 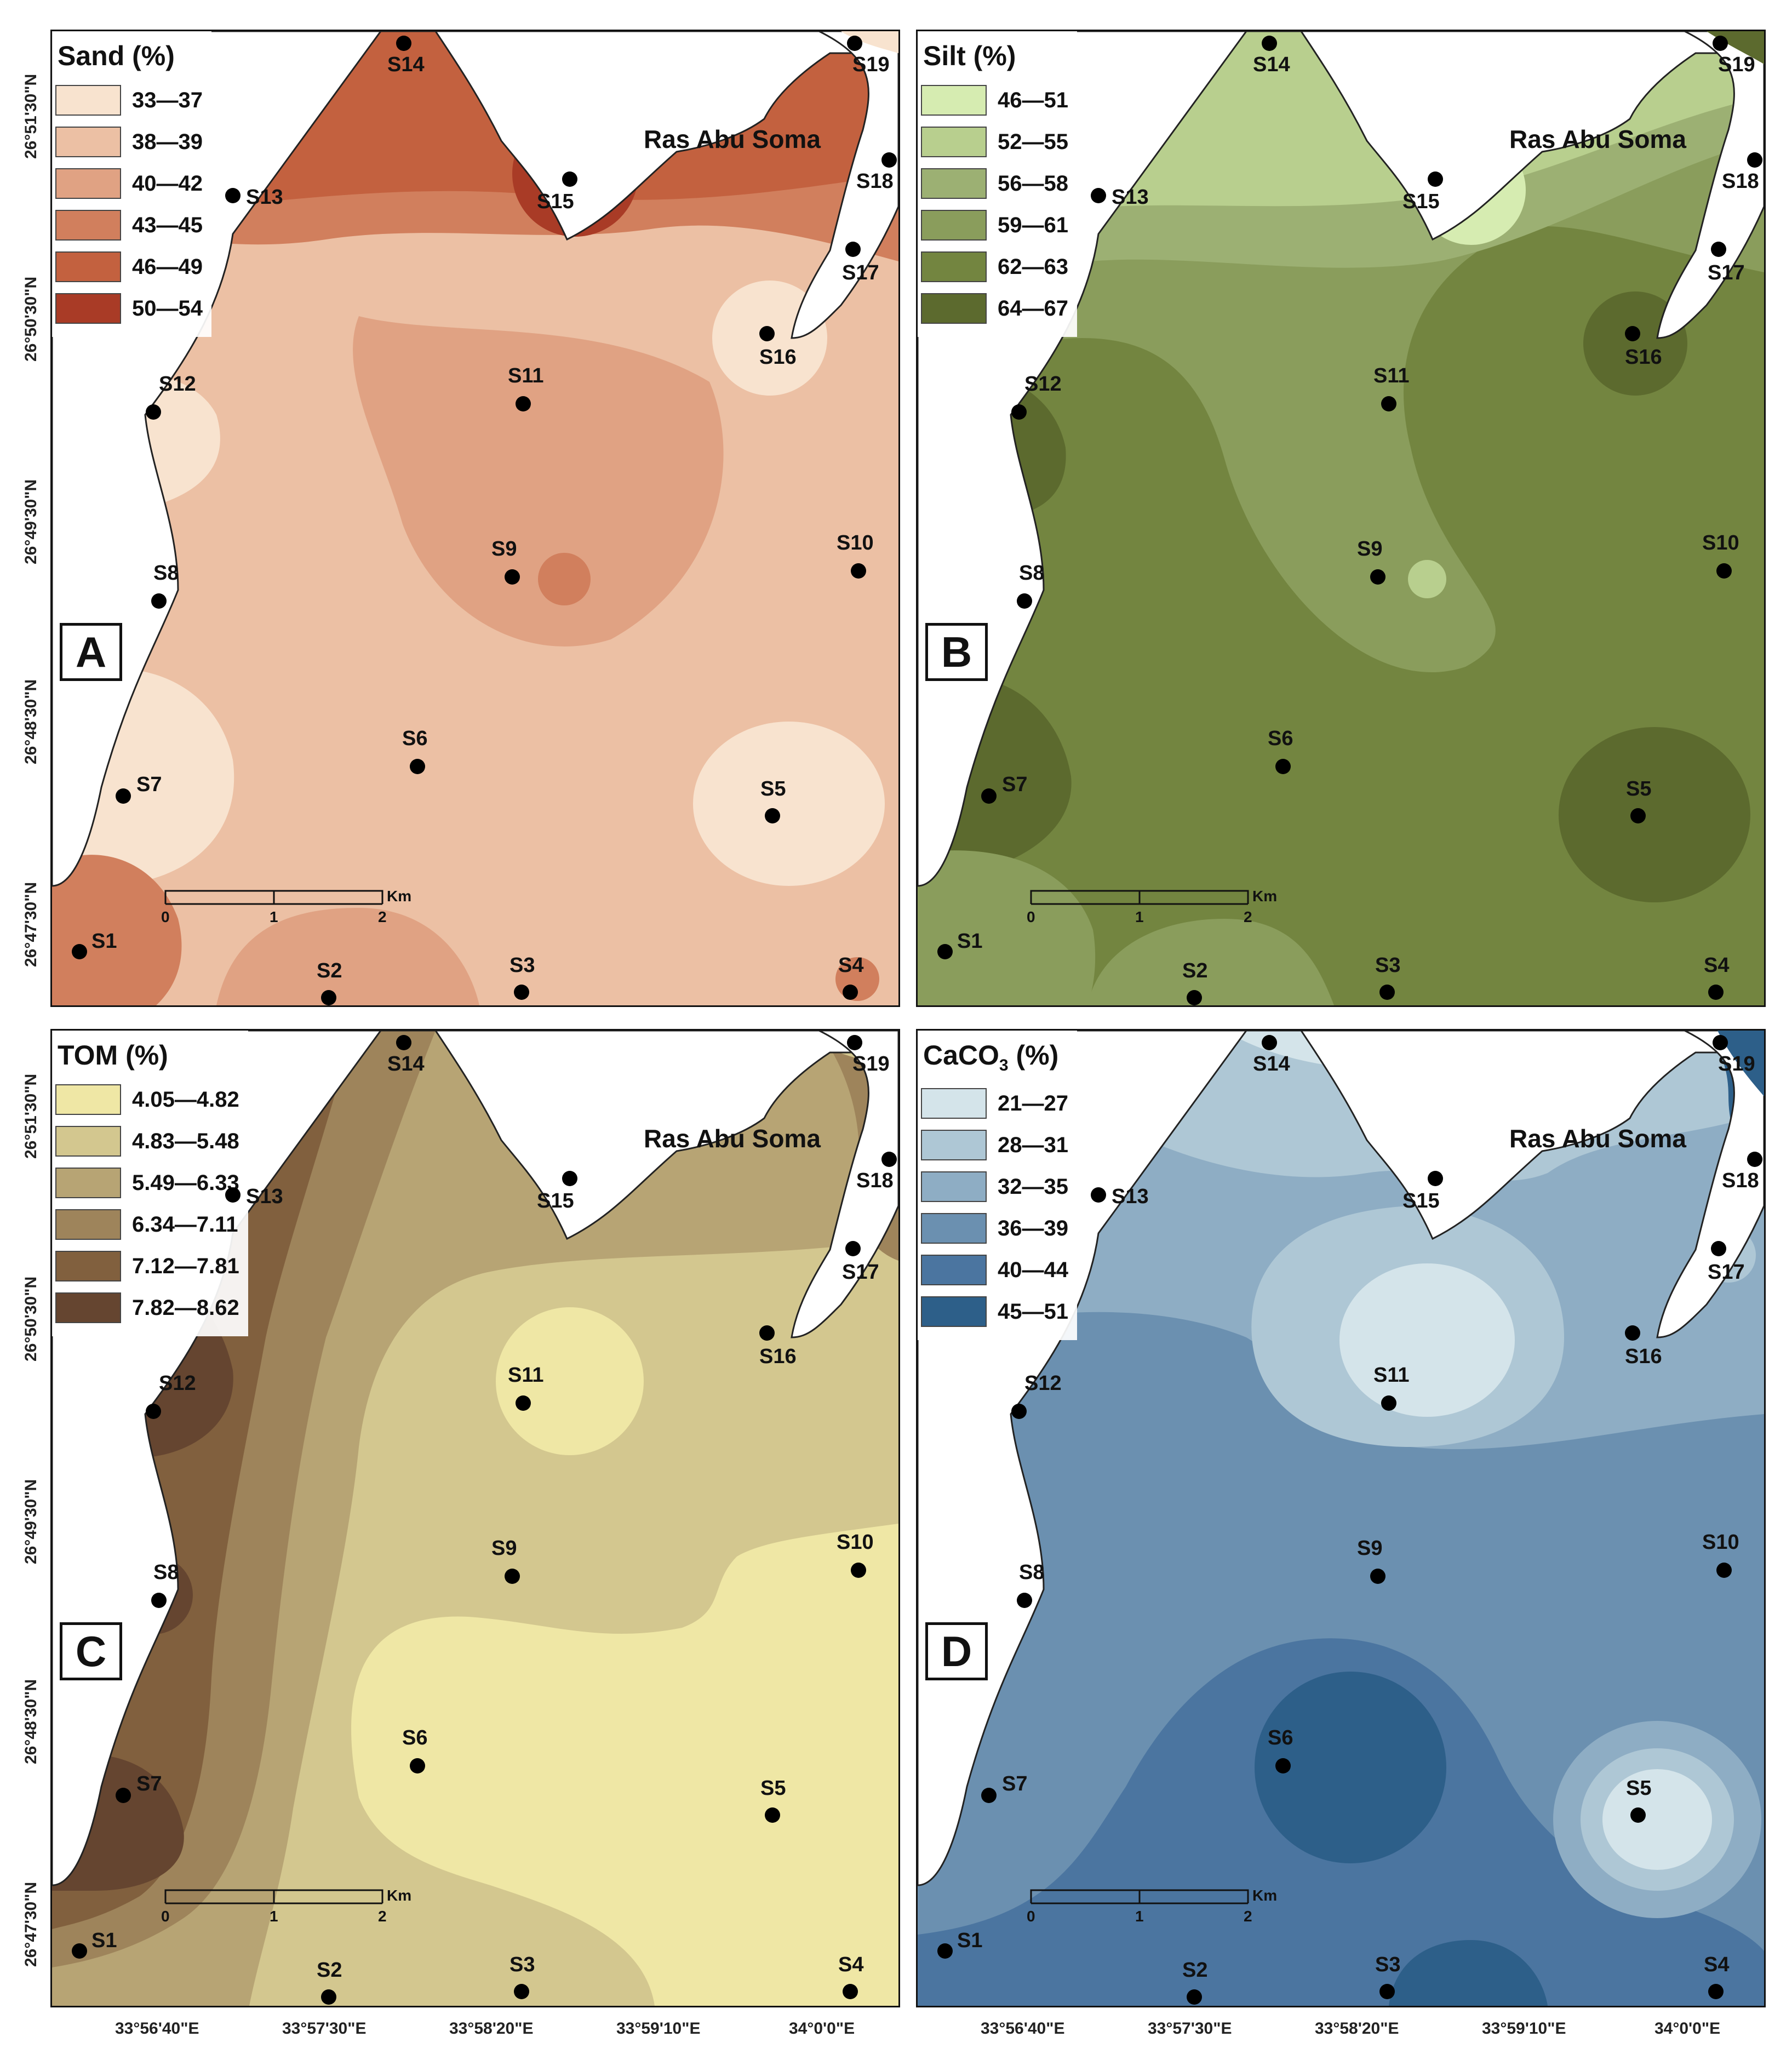 What do you see at coordinates (129, 183) in the screenshot?
I see `legend-item: 40—42` at bounding box center [129, 183].